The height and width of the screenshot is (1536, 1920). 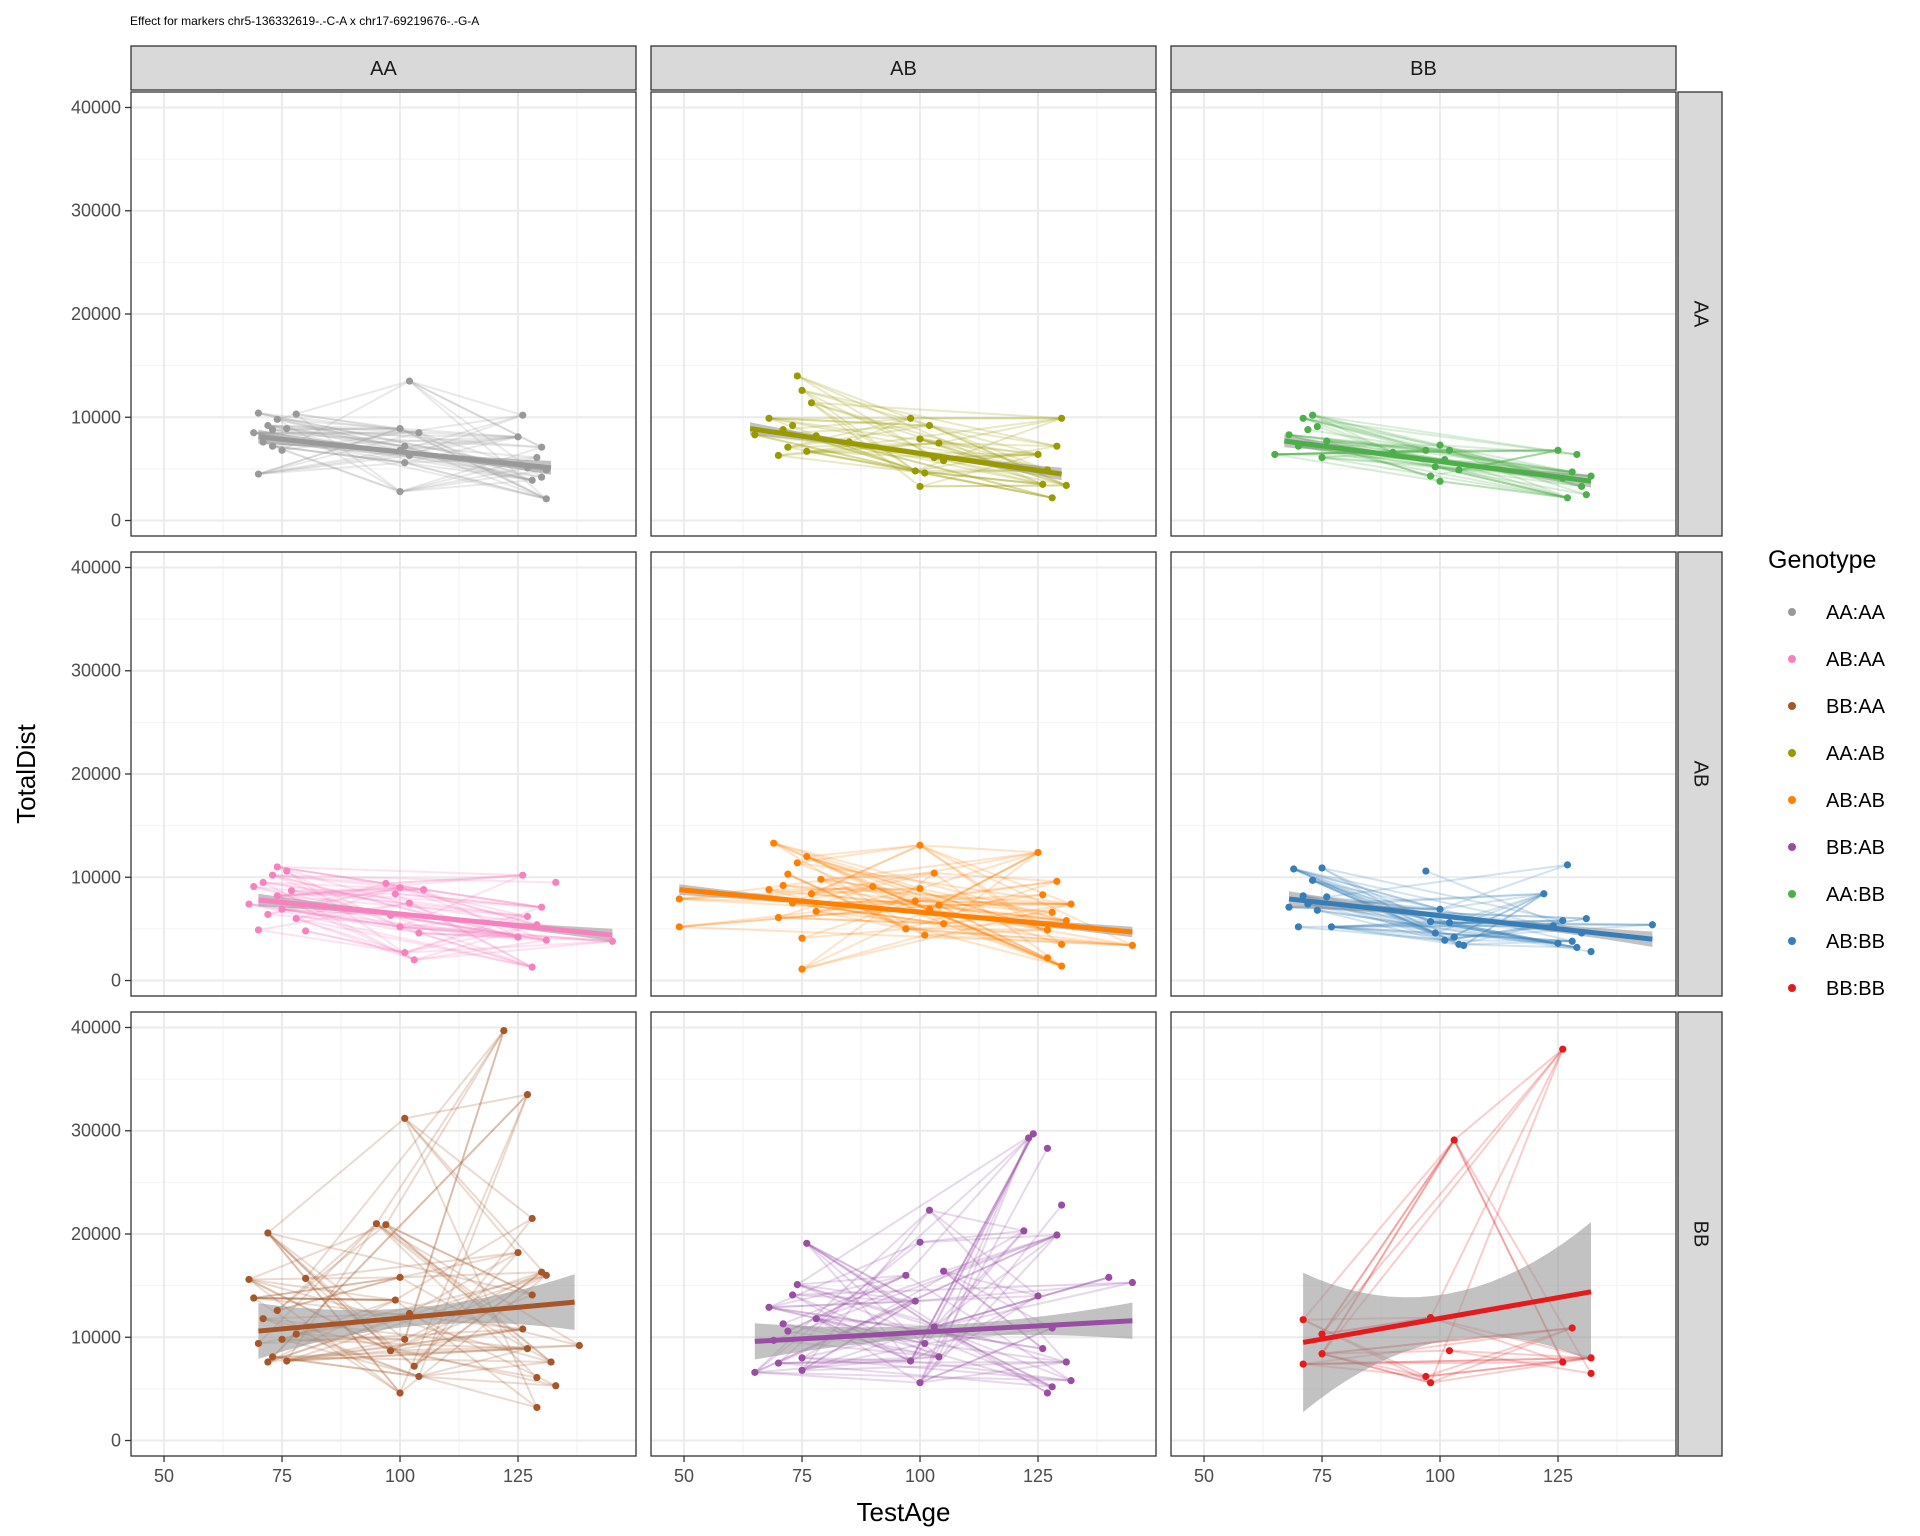 What do you see at coordinates (1822, 560) in the screenshot?
I see `legend-title: Genotype` at bounding box center [1822, 560].